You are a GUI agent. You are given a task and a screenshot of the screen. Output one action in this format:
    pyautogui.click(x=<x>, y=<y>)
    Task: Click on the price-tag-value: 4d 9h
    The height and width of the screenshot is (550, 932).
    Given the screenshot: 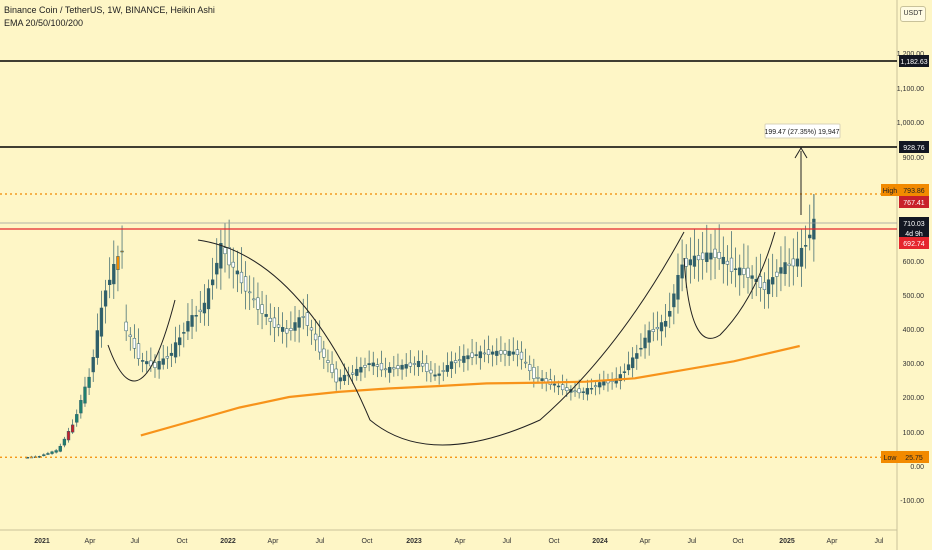 What is the action you would take?
    pyautogui.click(x=914, y=234)
    